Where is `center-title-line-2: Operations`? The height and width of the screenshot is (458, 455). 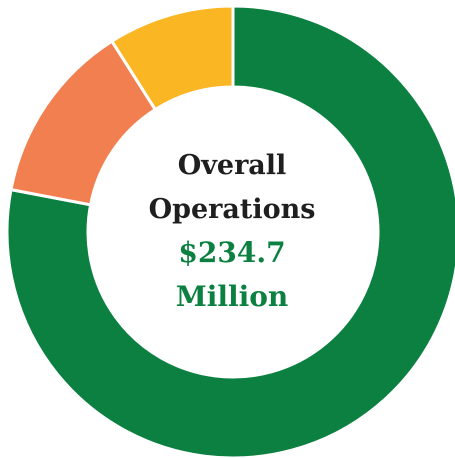
center-title-line-2: Operations is located at coordinates (232, 209).